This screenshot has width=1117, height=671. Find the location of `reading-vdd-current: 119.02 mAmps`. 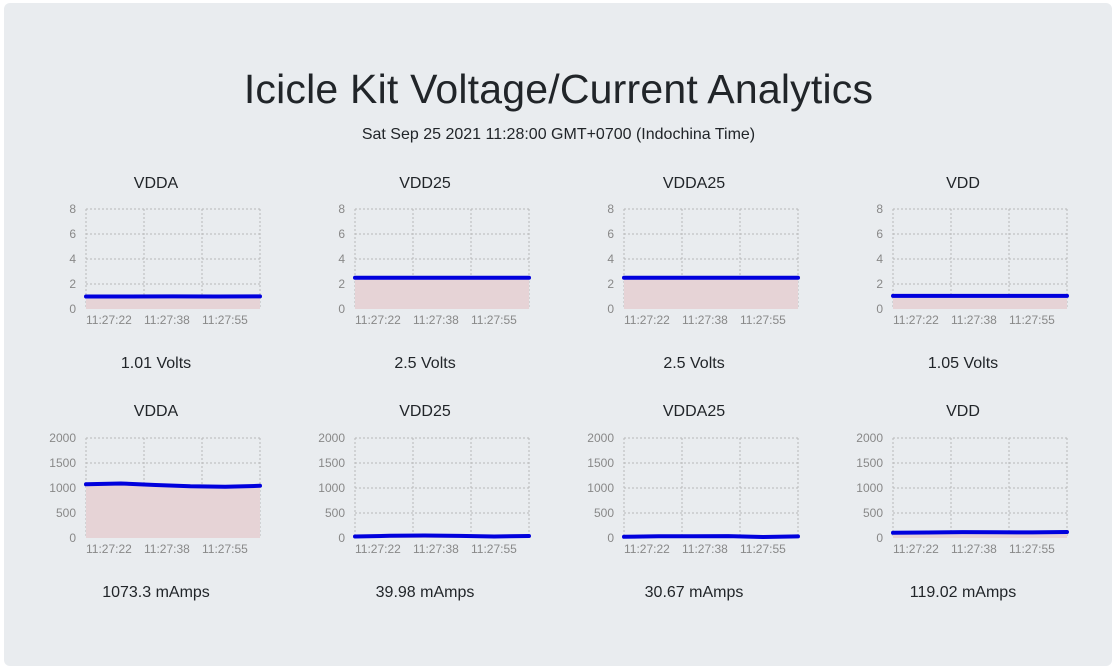

reading-vdd-current: 119.02 mAmps is located at coordinates (963, 592).